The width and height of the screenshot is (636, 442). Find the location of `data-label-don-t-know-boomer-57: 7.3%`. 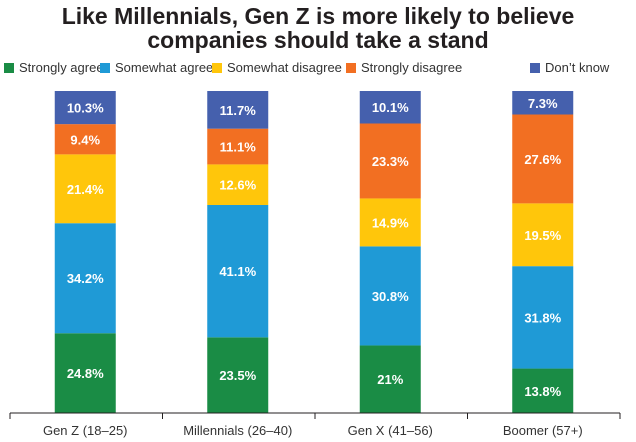

data-label-don-t-know-boomer-57: 7.3% is located at coordinates (543, 103).